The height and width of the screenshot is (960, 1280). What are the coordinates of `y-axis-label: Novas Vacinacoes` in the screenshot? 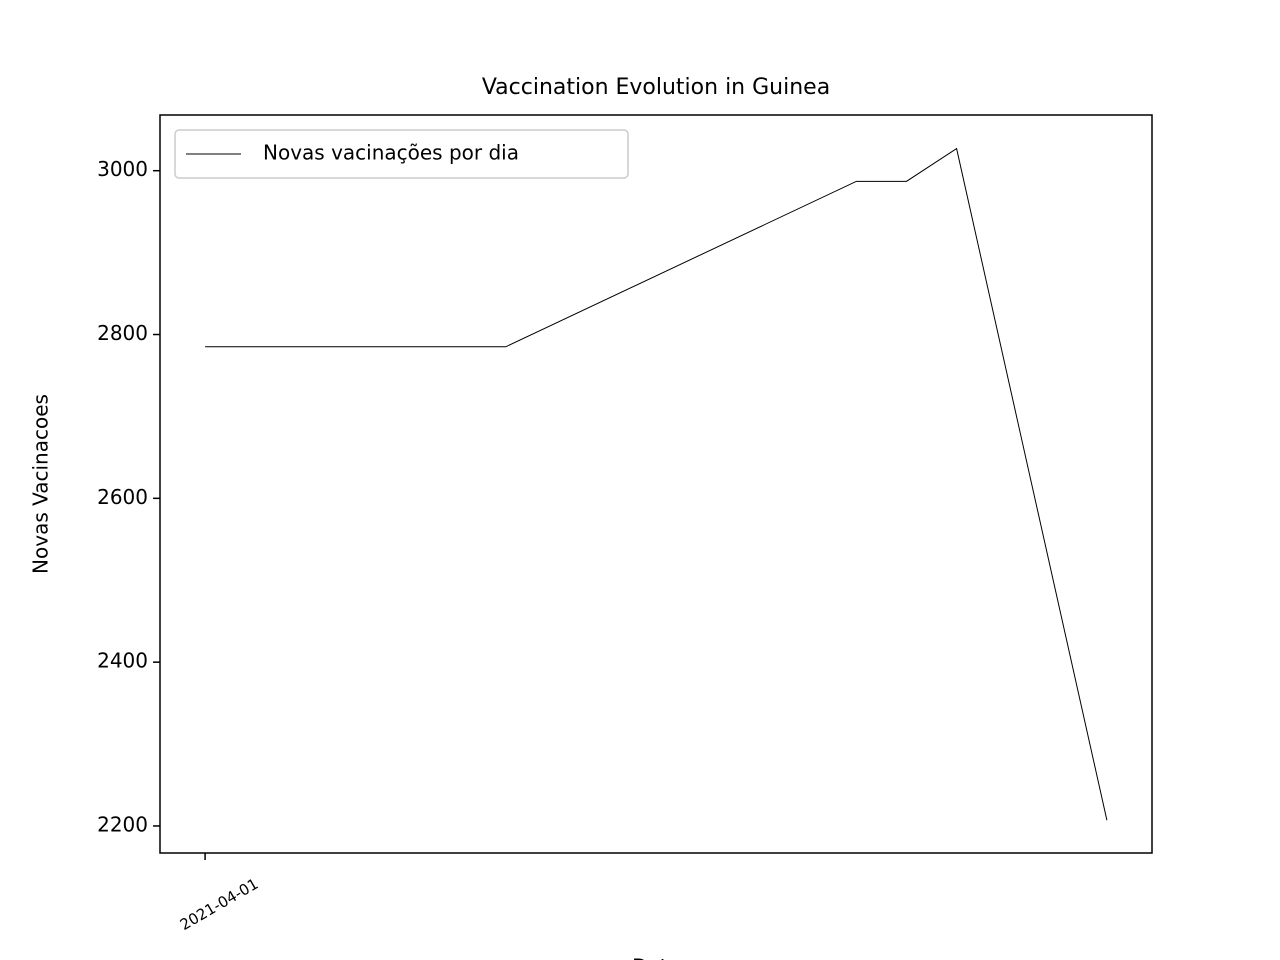 It's located at (41, 484).